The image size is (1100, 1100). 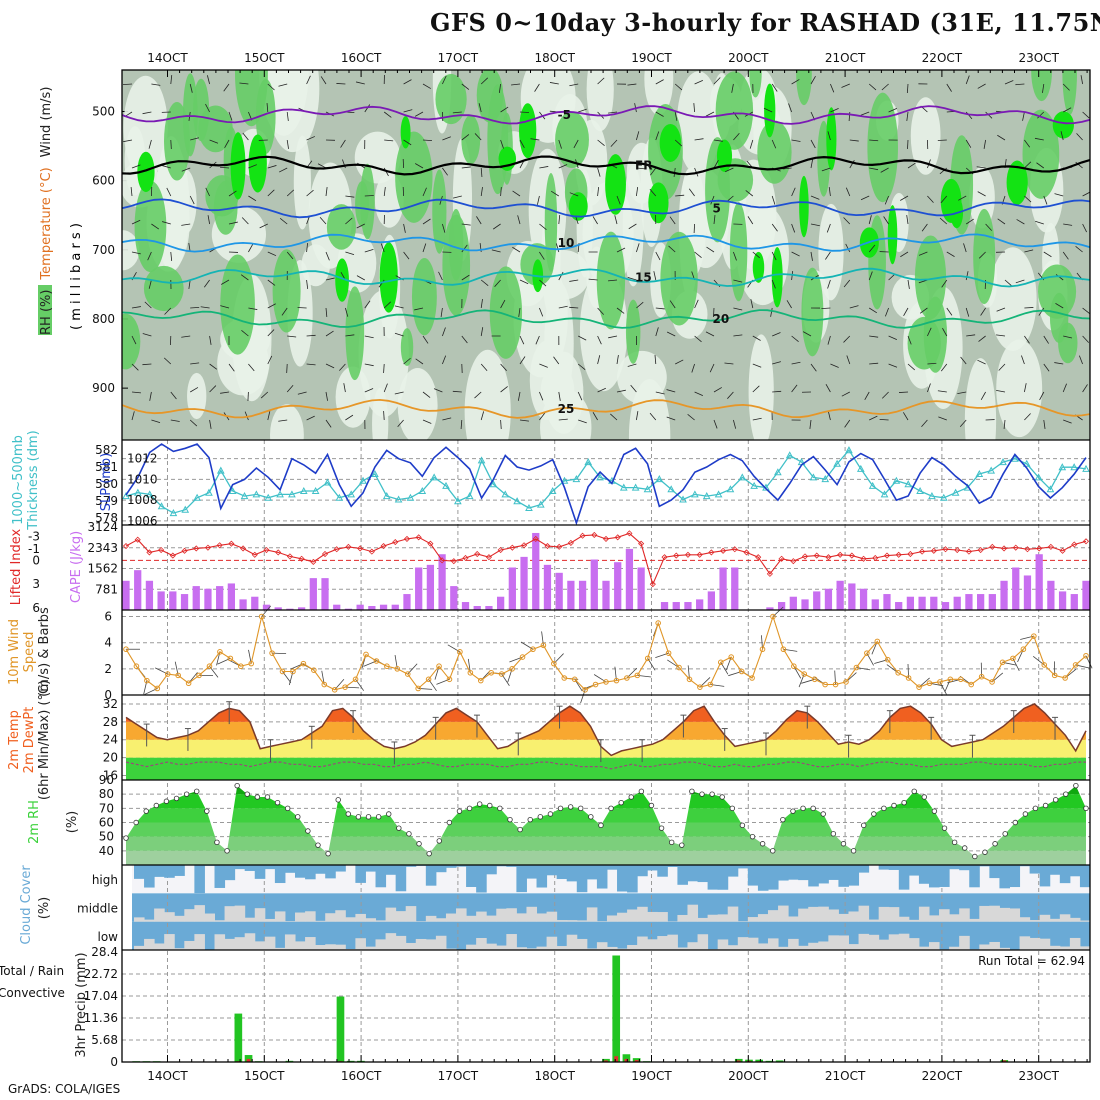 What do you see at coordinates (554, 58) in the screenshot?
I see `x-tick-top-label: 18OCT` at bounding box center [554, 58].